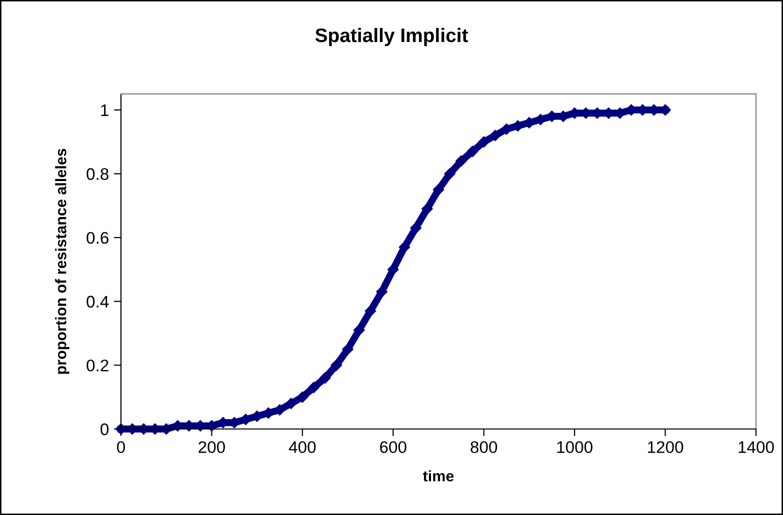  Describe the element at coordinates (97, 302) in the screenshot. I see `y-tick-label: 0.4` at that location.